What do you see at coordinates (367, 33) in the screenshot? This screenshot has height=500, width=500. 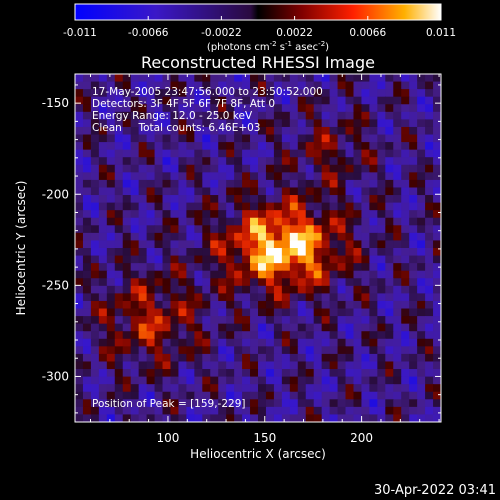 I see `colorbar-tick-label: 0.0066` at bounding box center [367, 33].